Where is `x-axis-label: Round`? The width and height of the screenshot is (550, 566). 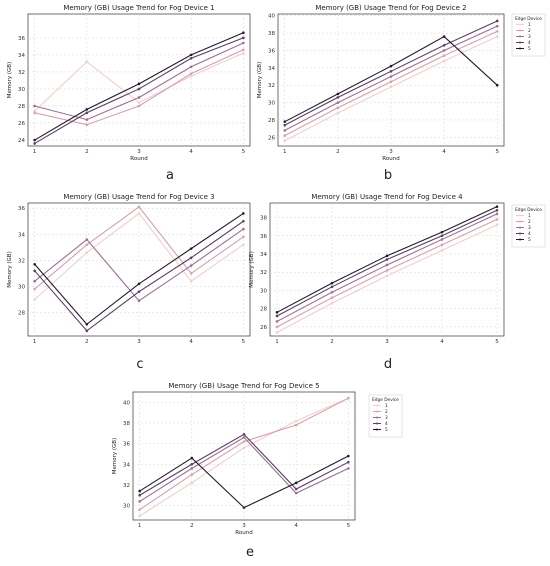 x-axis-label: Round is located at coordinates (138, 159).